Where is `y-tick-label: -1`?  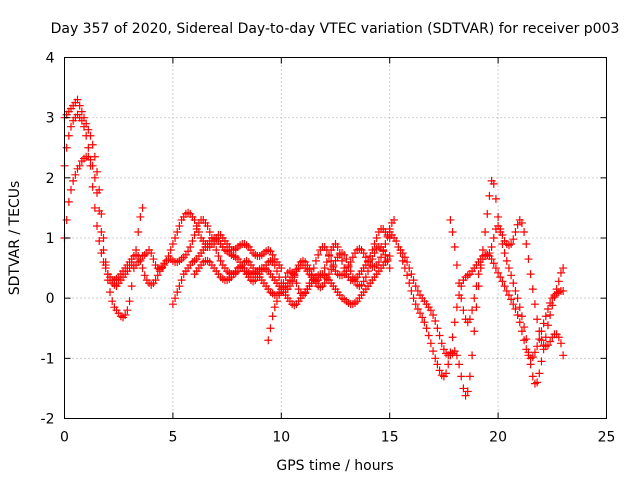 y-tick-label: -1 is located at coordinates (48, 359).